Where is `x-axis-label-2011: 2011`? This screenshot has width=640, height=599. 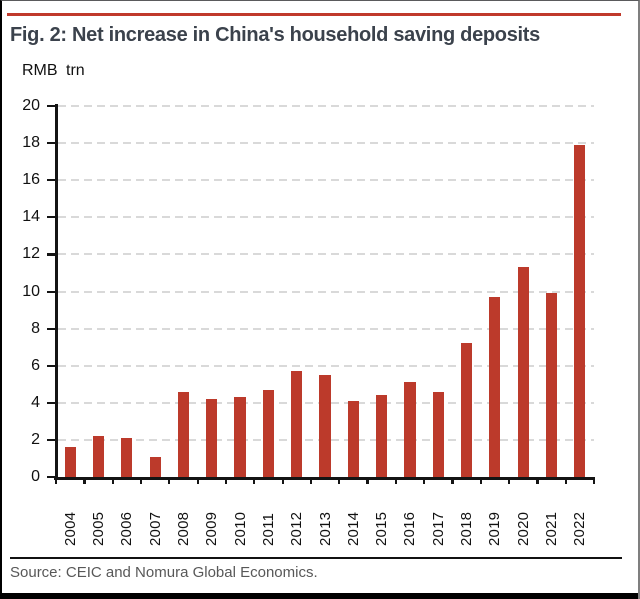 x-axis-label-2011: 2011 is located at coordinates (268, 529).